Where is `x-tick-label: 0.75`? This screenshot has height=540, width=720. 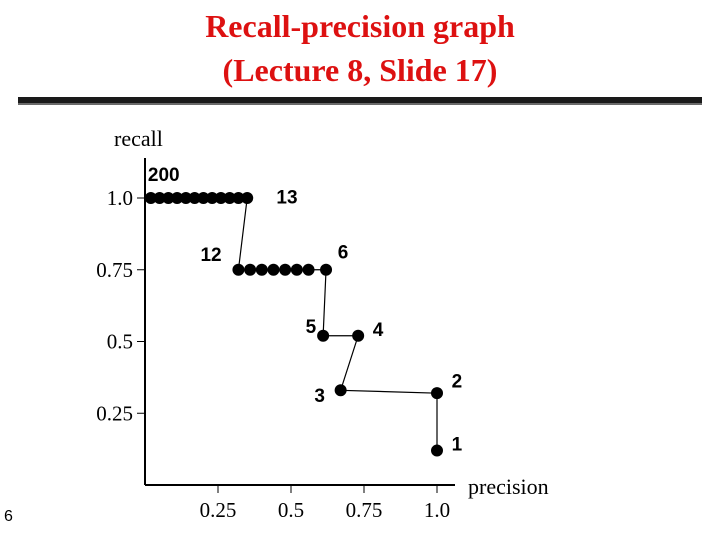
x-tick-label: 0.75 is located at coordinates (364, 510).